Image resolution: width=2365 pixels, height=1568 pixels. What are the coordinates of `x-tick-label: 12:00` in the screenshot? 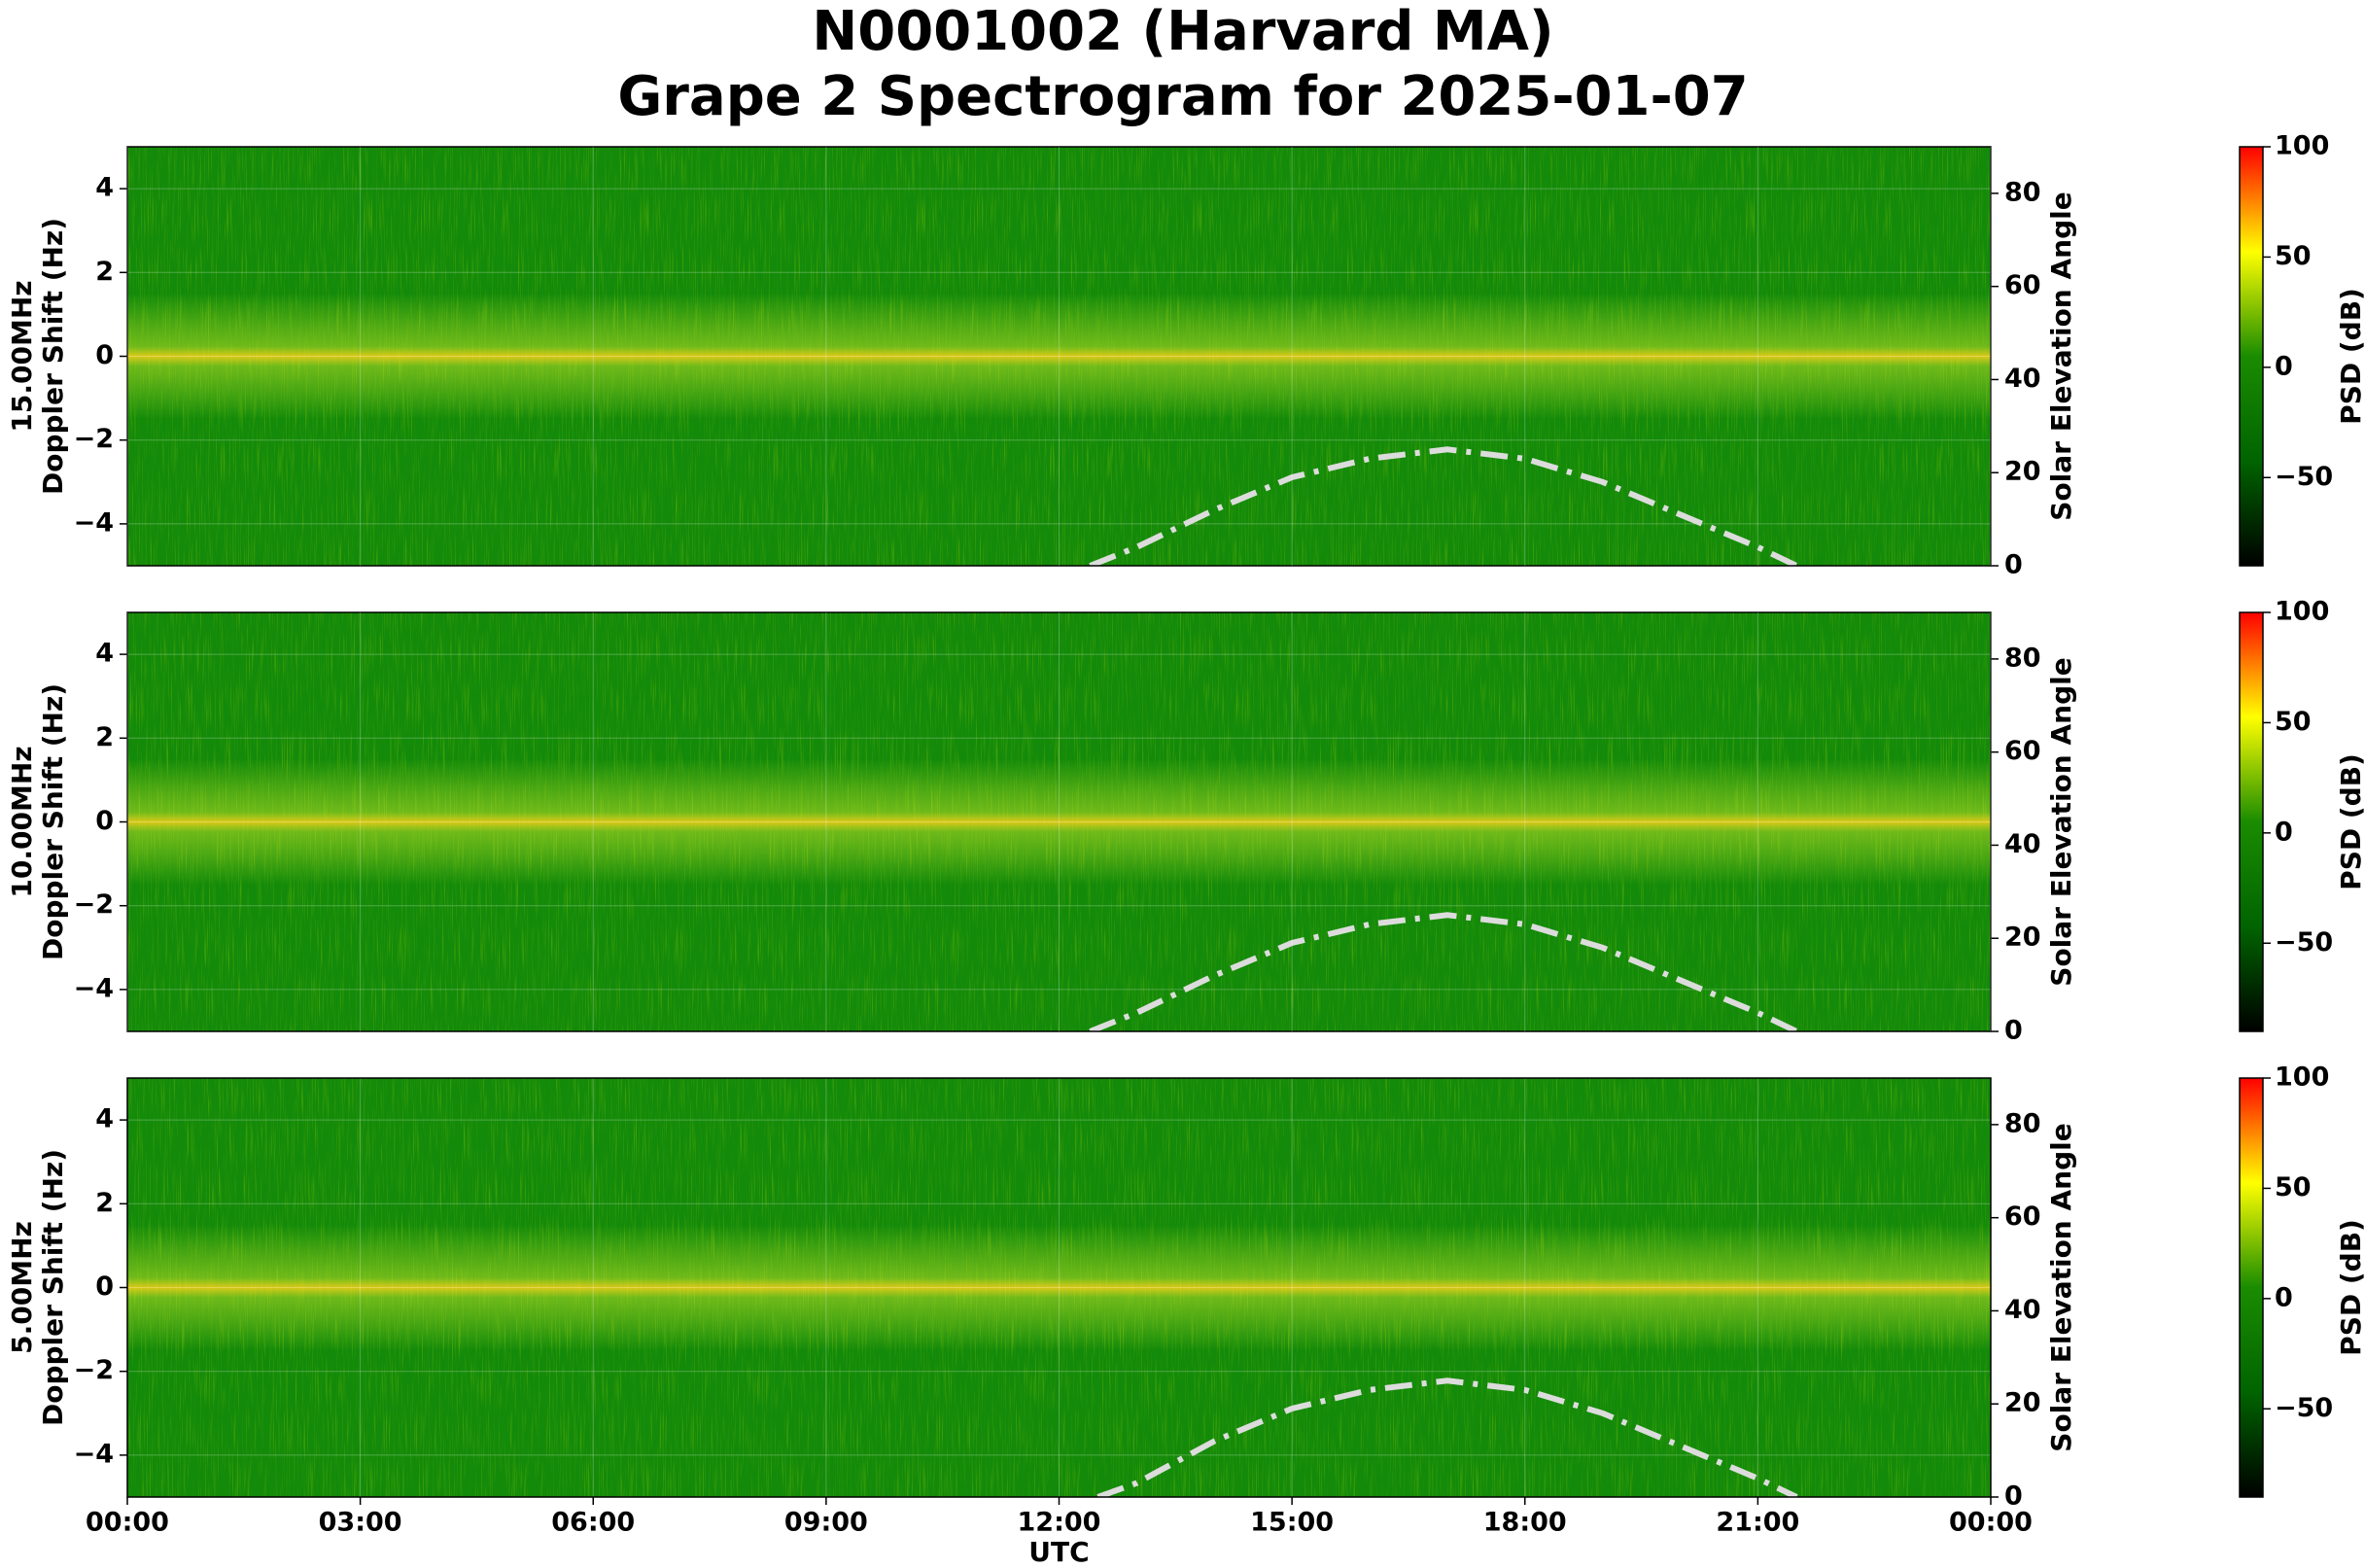 It's located at (1060, 1523).